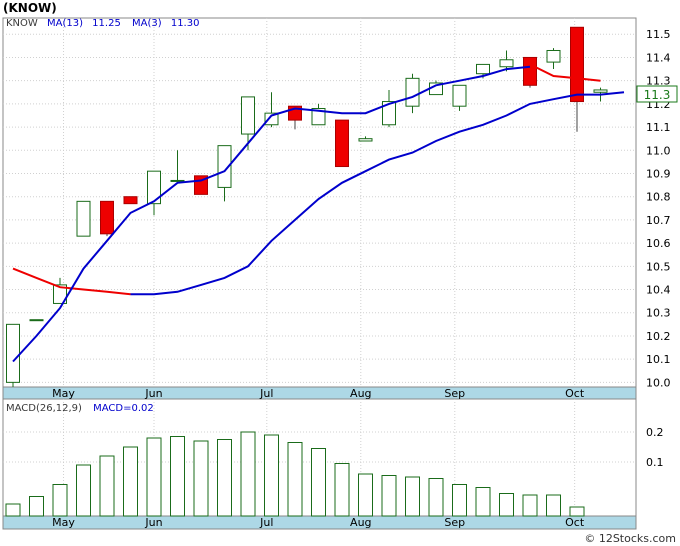 The height and width of the screenshot is (546, 680). I want to click on price-badge-label: 11.3, so click(657, 95).